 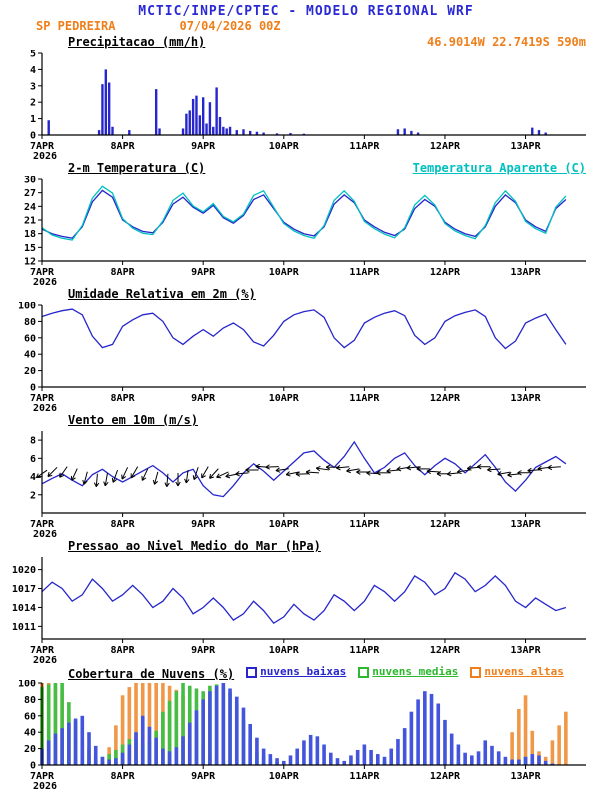 I want to click on nuvens-medias-swatch-icon, so click(x=364, y=672).